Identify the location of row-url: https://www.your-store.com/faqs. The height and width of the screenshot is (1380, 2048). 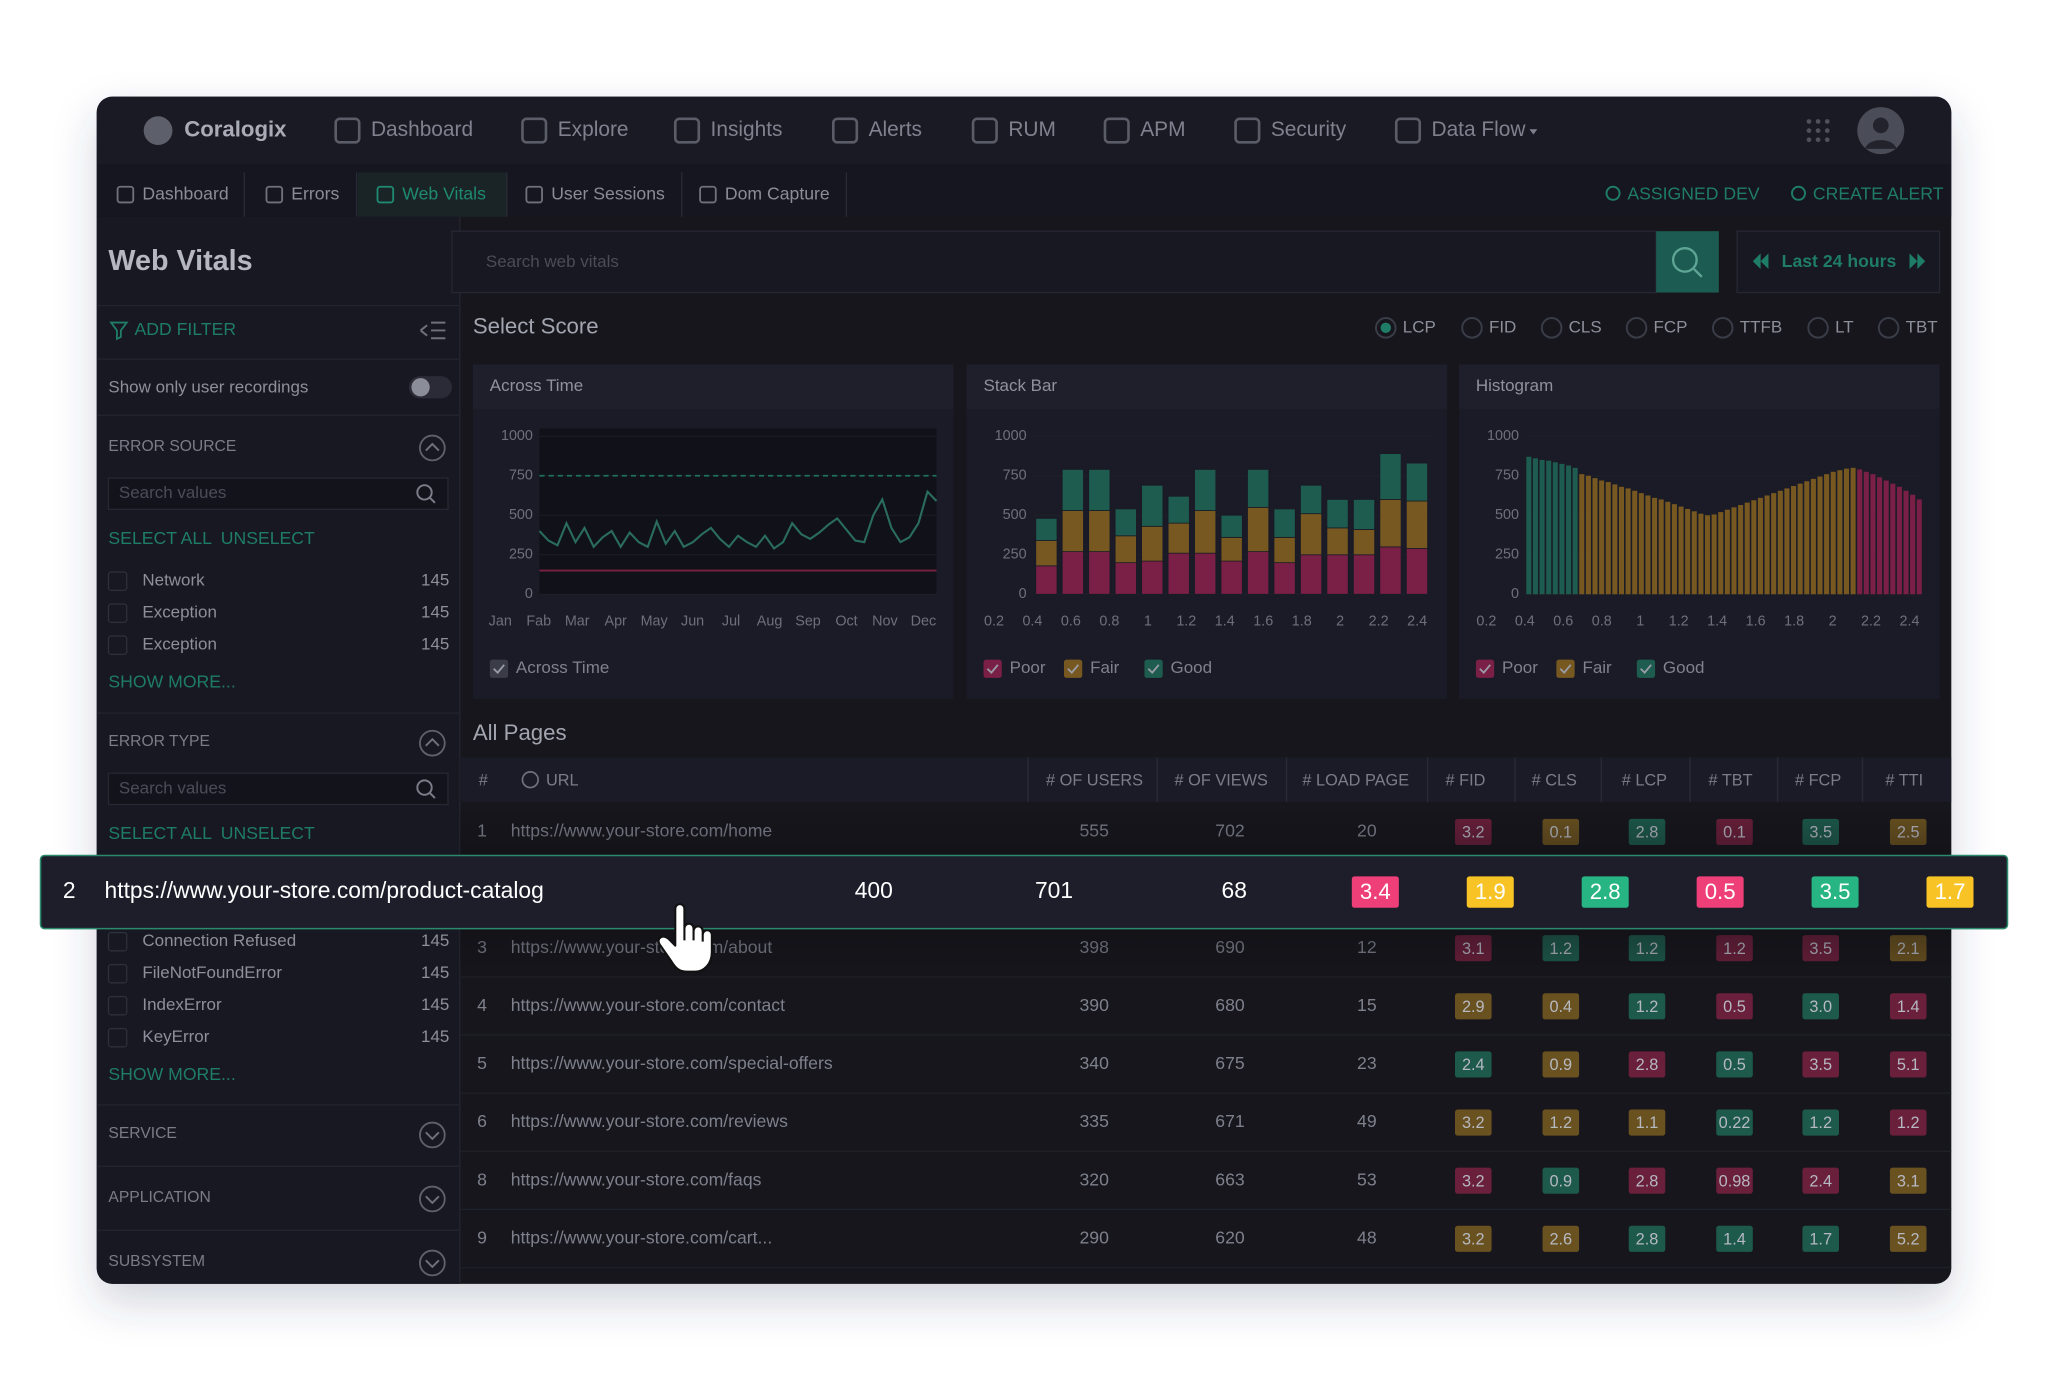
(636, 1179).